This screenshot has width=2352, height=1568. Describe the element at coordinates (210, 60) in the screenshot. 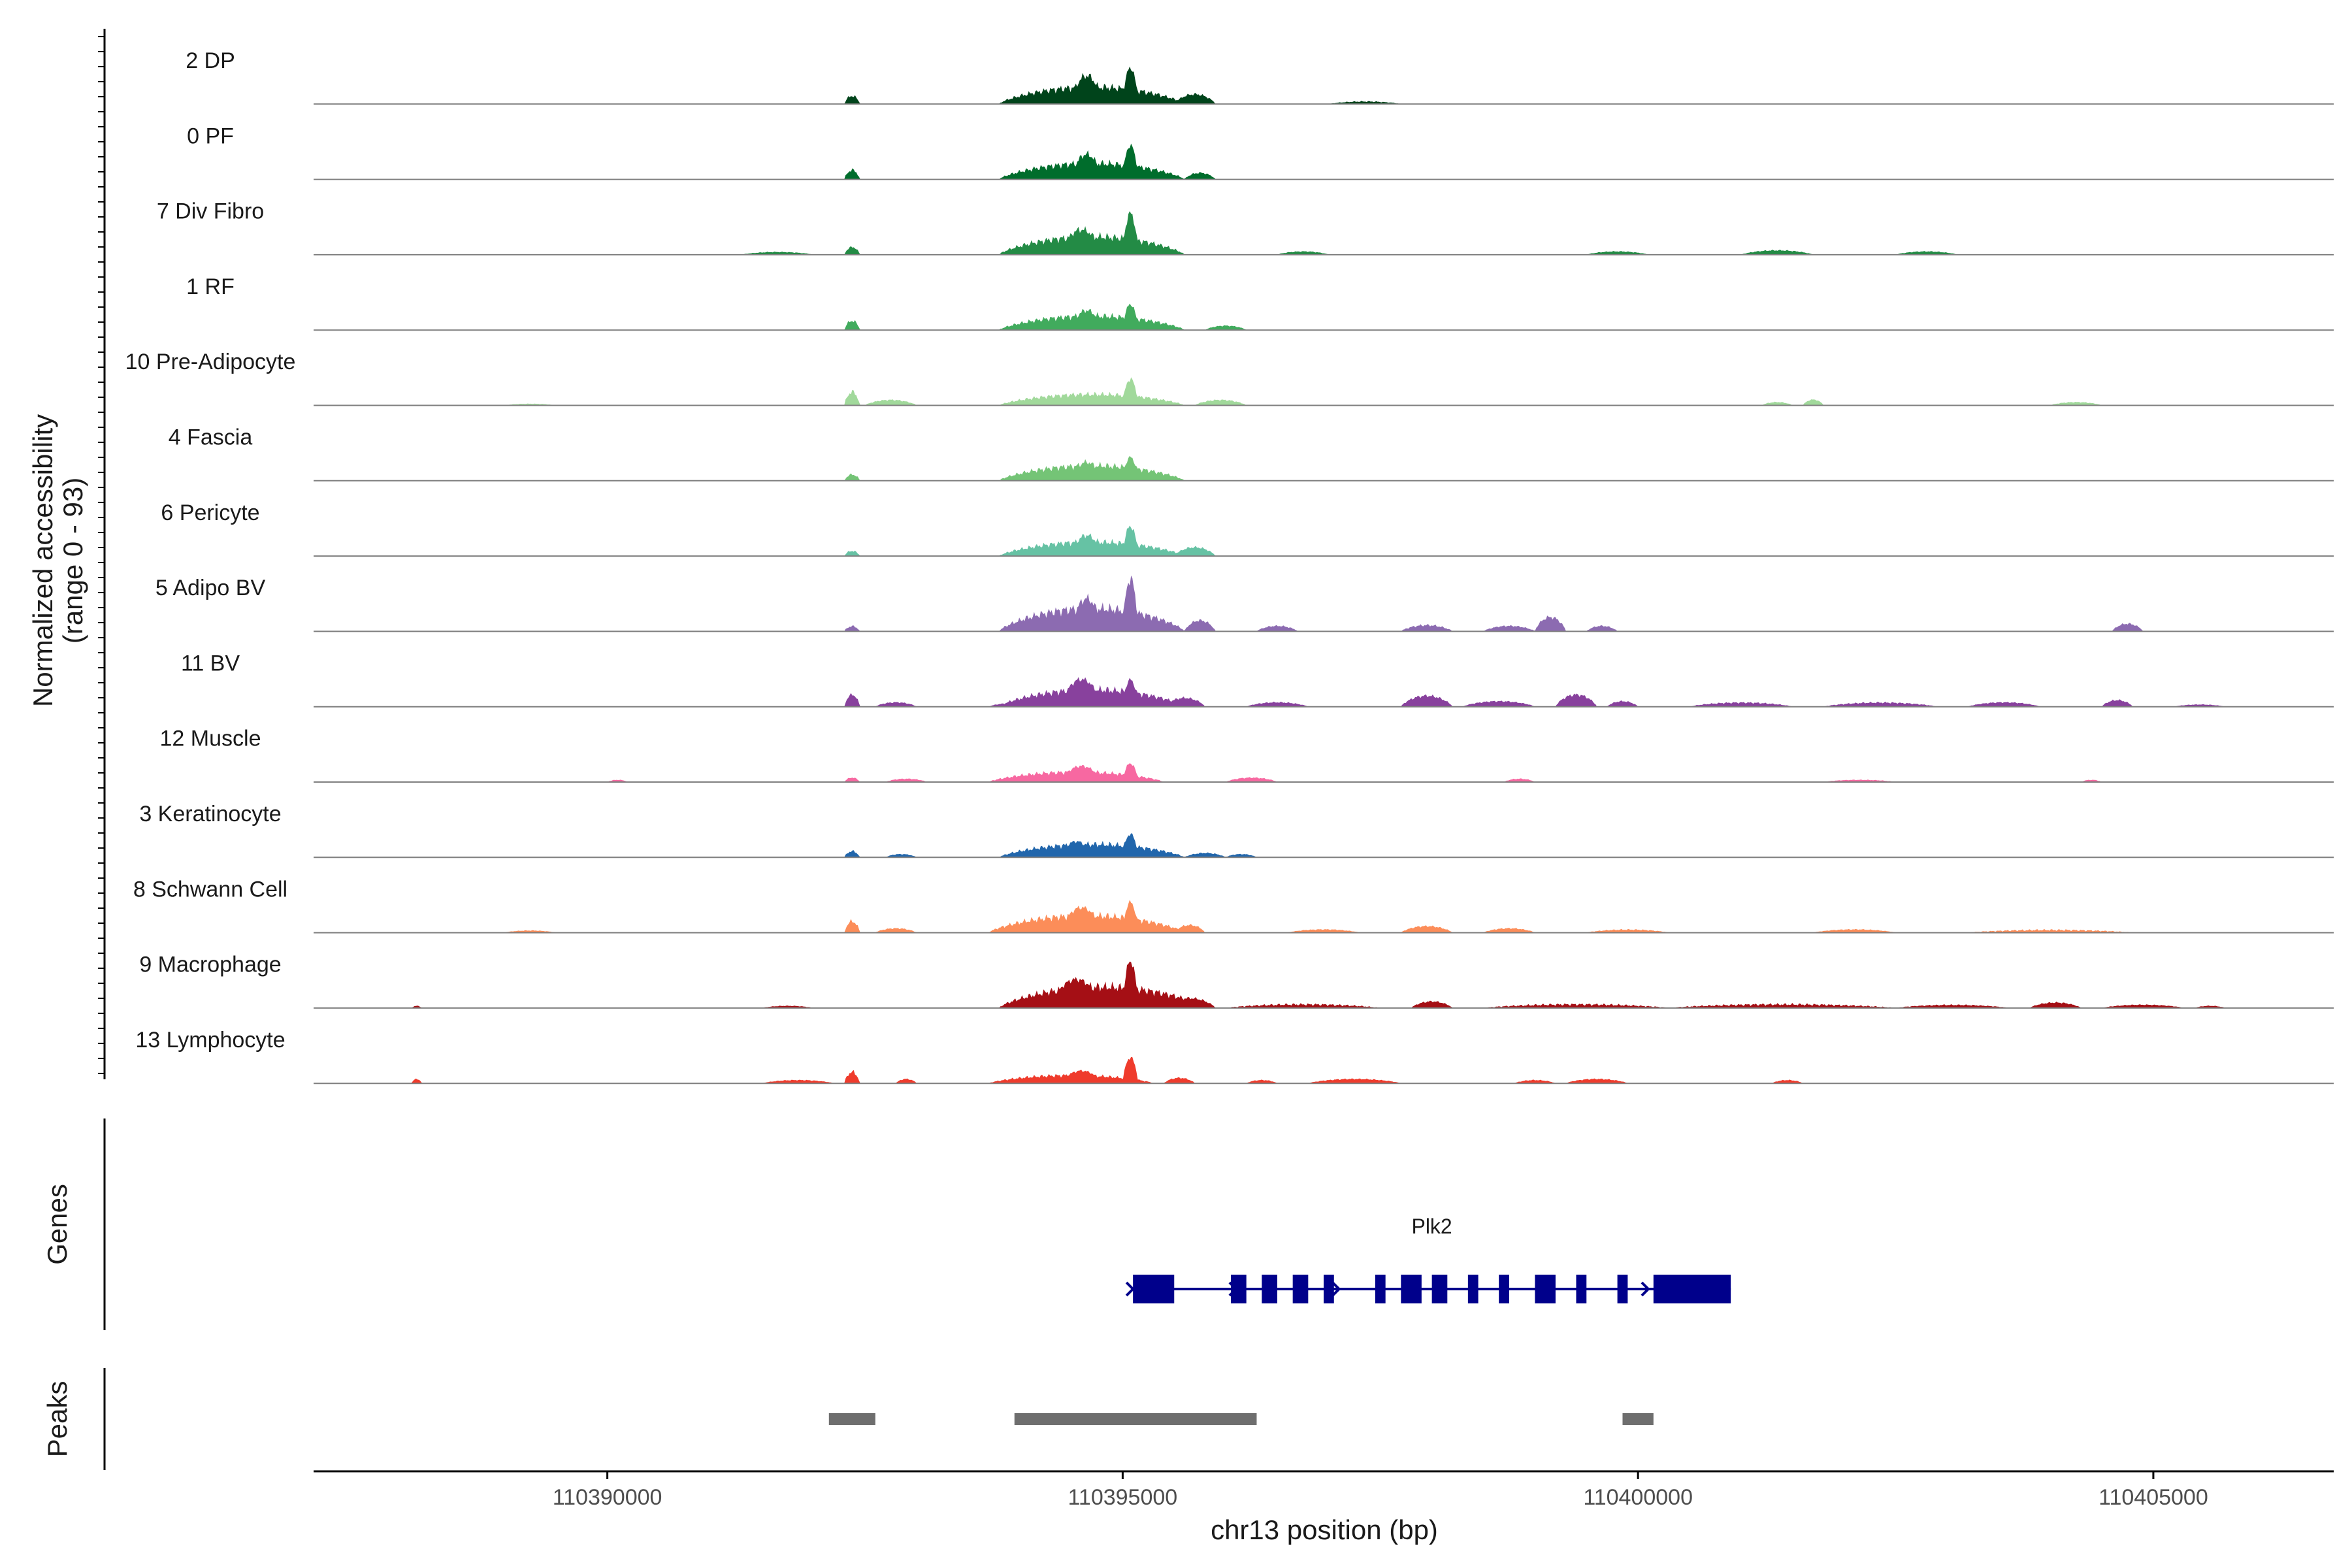

I see `track-label: 2 DP` at that location.